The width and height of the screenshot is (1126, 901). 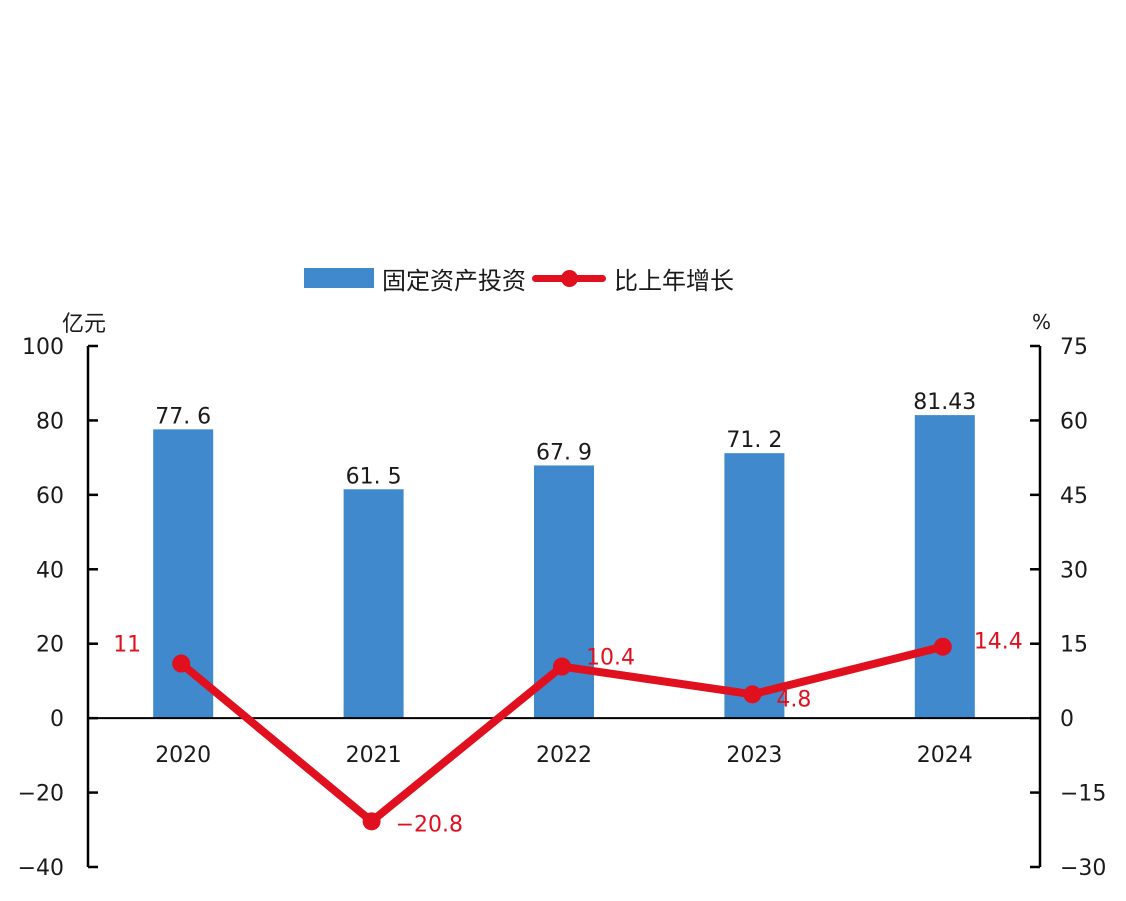 I want to click on left-axis-tick-label: 80, so click(x=50, y=421).